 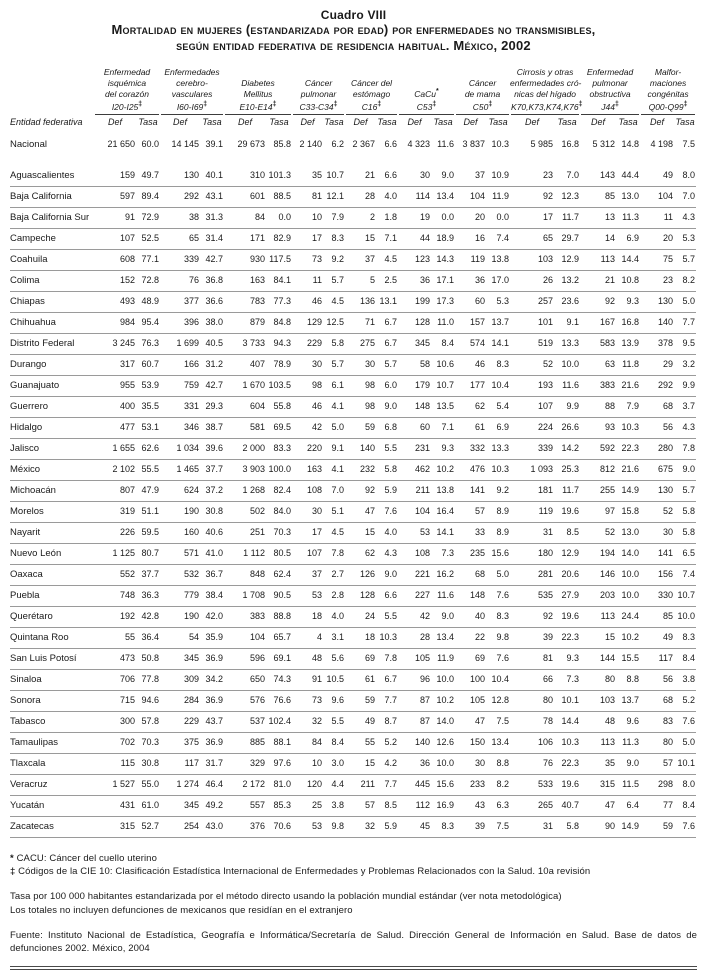 I want to click on table-cell: 7.4, so click(x=689, y=574).